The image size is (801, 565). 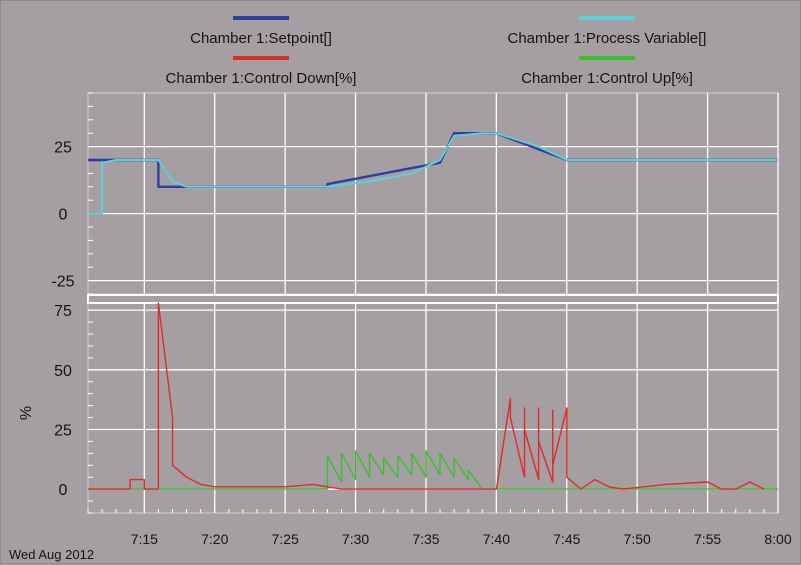 What do you see at coordinates (63, 148) in the screenshot?
I see `y-tick-label-25-panel-1: 25` at bounding box center [63, 148].